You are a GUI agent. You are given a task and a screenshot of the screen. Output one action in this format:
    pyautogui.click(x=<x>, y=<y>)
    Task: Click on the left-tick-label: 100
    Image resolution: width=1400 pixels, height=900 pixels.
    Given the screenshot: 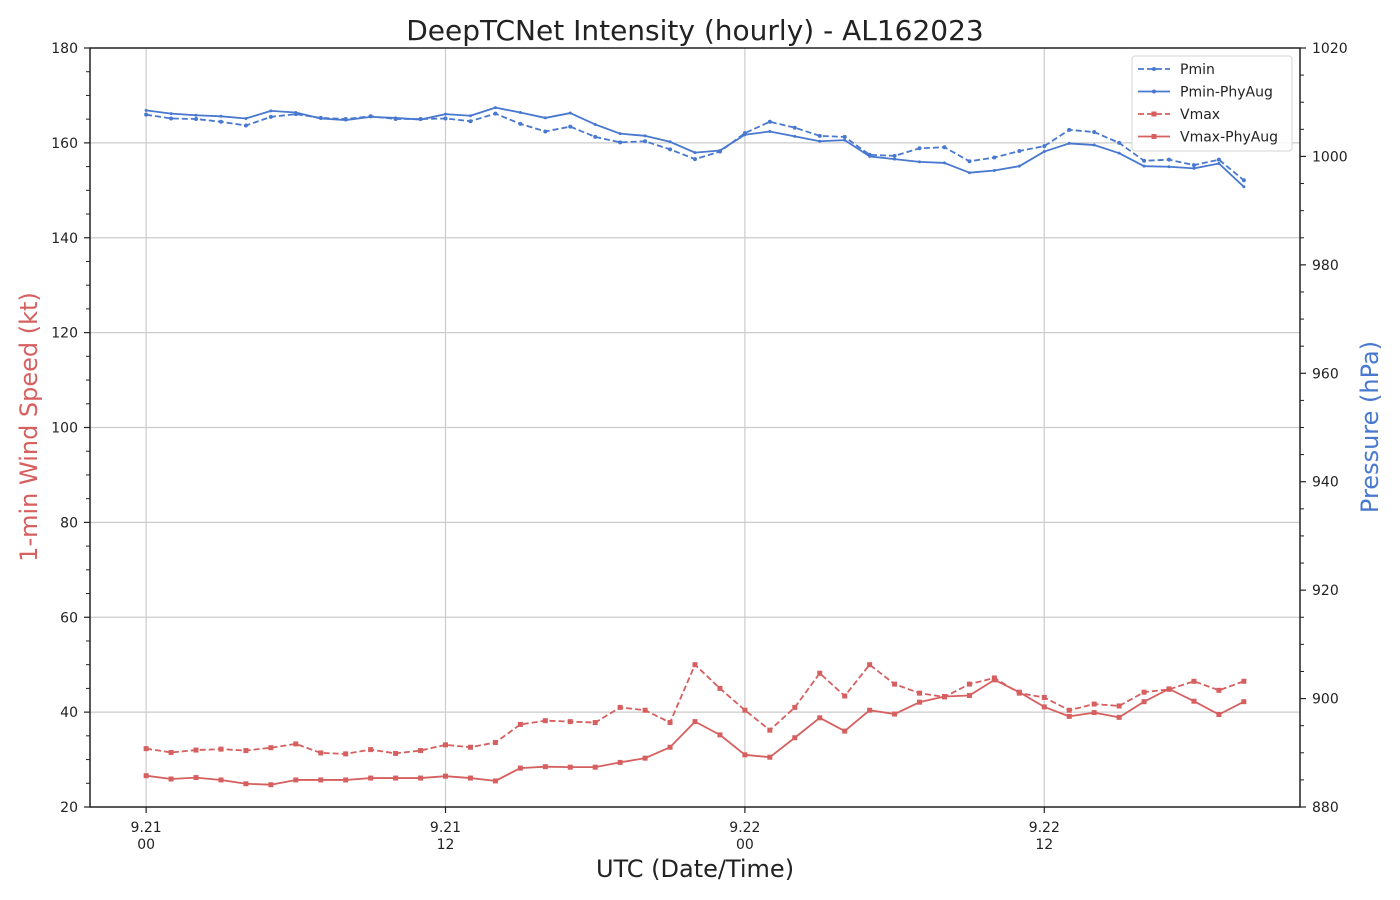 What is the action you would take?
    pyautogui.click(x=64, y=429)
    